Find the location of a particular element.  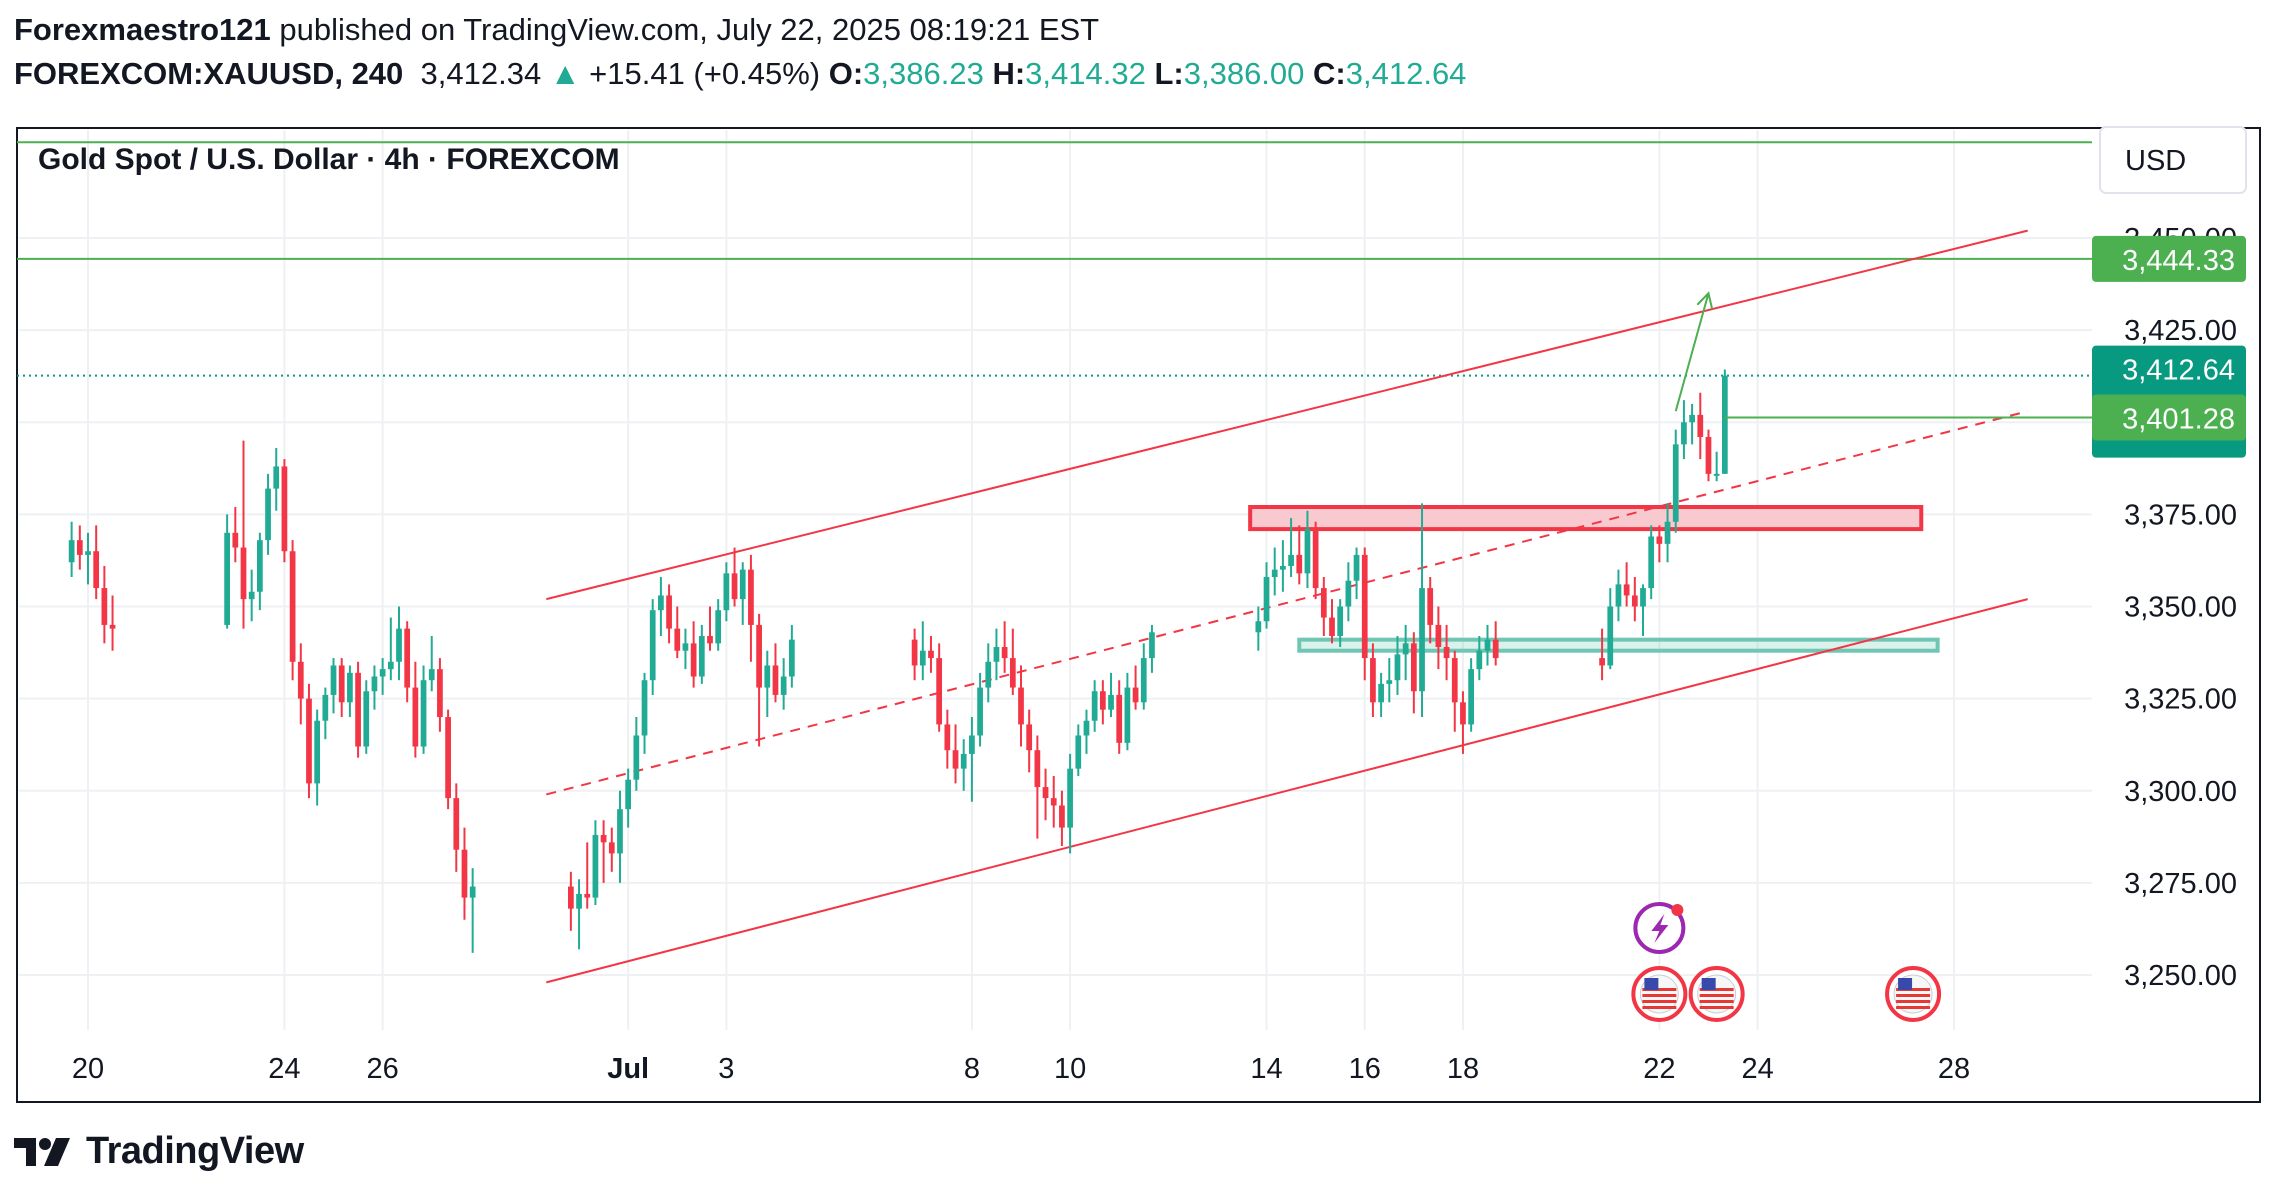

x-tick-label: 26 is located at coordinates (382, 1069).